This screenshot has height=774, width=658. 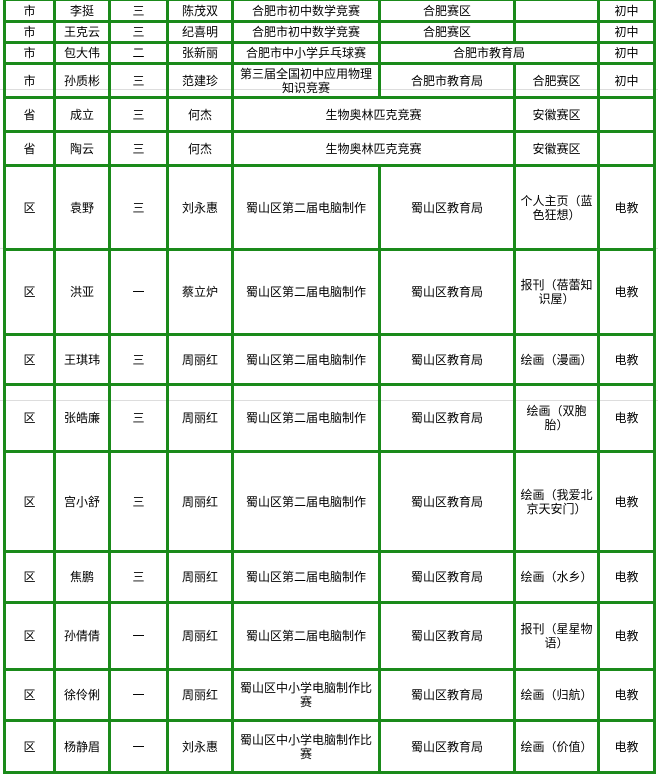 I want to click on table-row: 区宫小舒三周丽红 蜀山区第二届电脑制作 蜀山区教育局 绘画（我爱北京天安门） 电教, so click(x=329, y=501).